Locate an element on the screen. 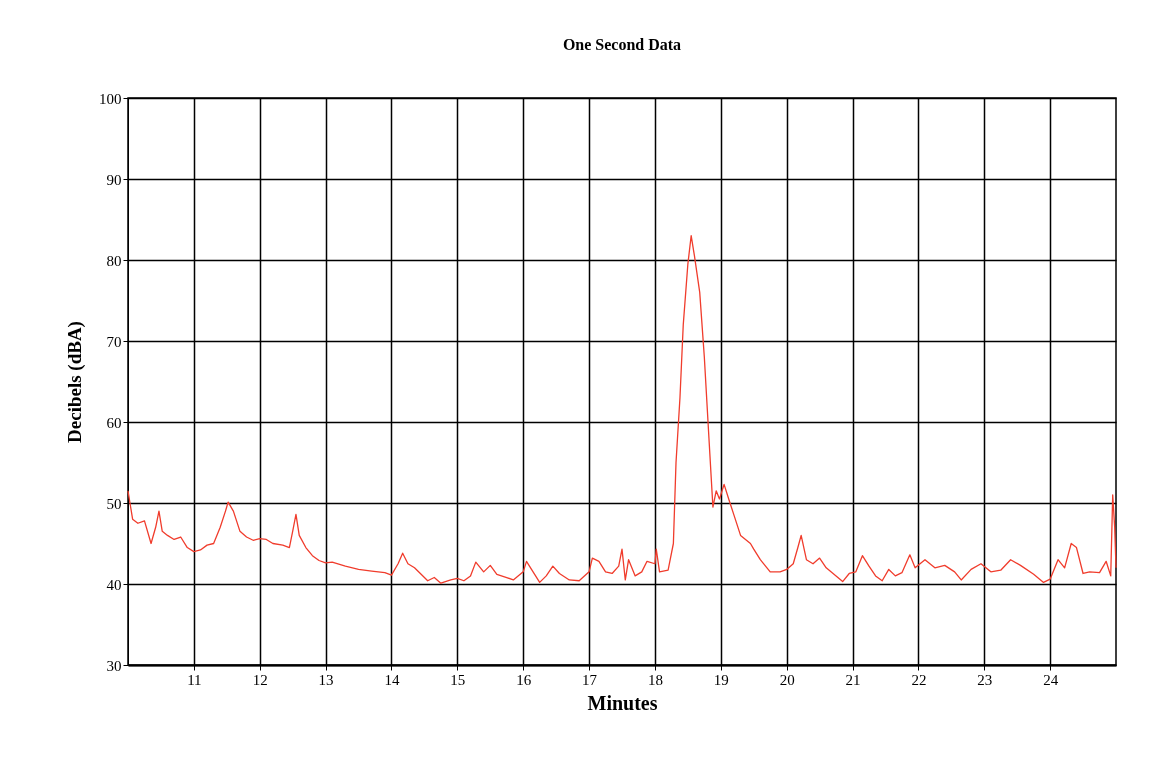 The height and width of the screenshot is (762, 1160). x-tick-label: 16 is located at coordinates (524, 679).